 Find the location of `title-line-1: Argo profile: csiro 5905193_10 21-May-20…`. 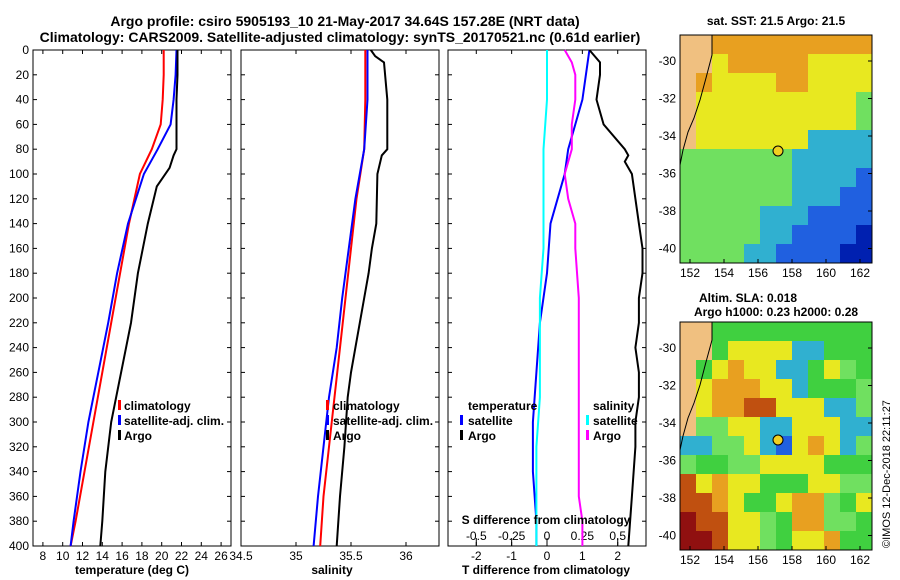

title-line-1: Argo profile: csiro 5905193_10 21-May-20… is located at coordinates (344, 21).